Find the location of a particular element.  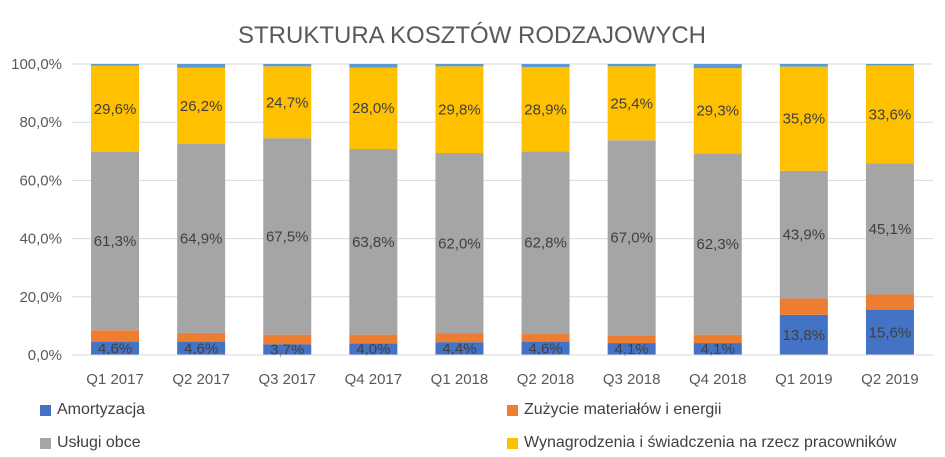

y-axis-tick-labels: 0,0% 20,0% 40,0% 60,0% 80,0% 100,0% is located at coordinates (36, 210).